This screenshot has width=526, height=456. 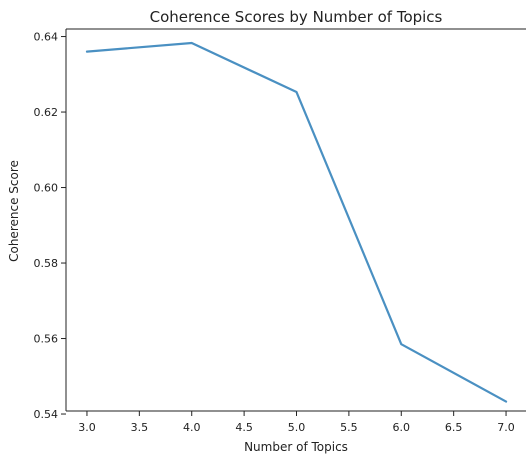 I want to click on y-tick-label-2: 0.58, so click(x=46, y=263).